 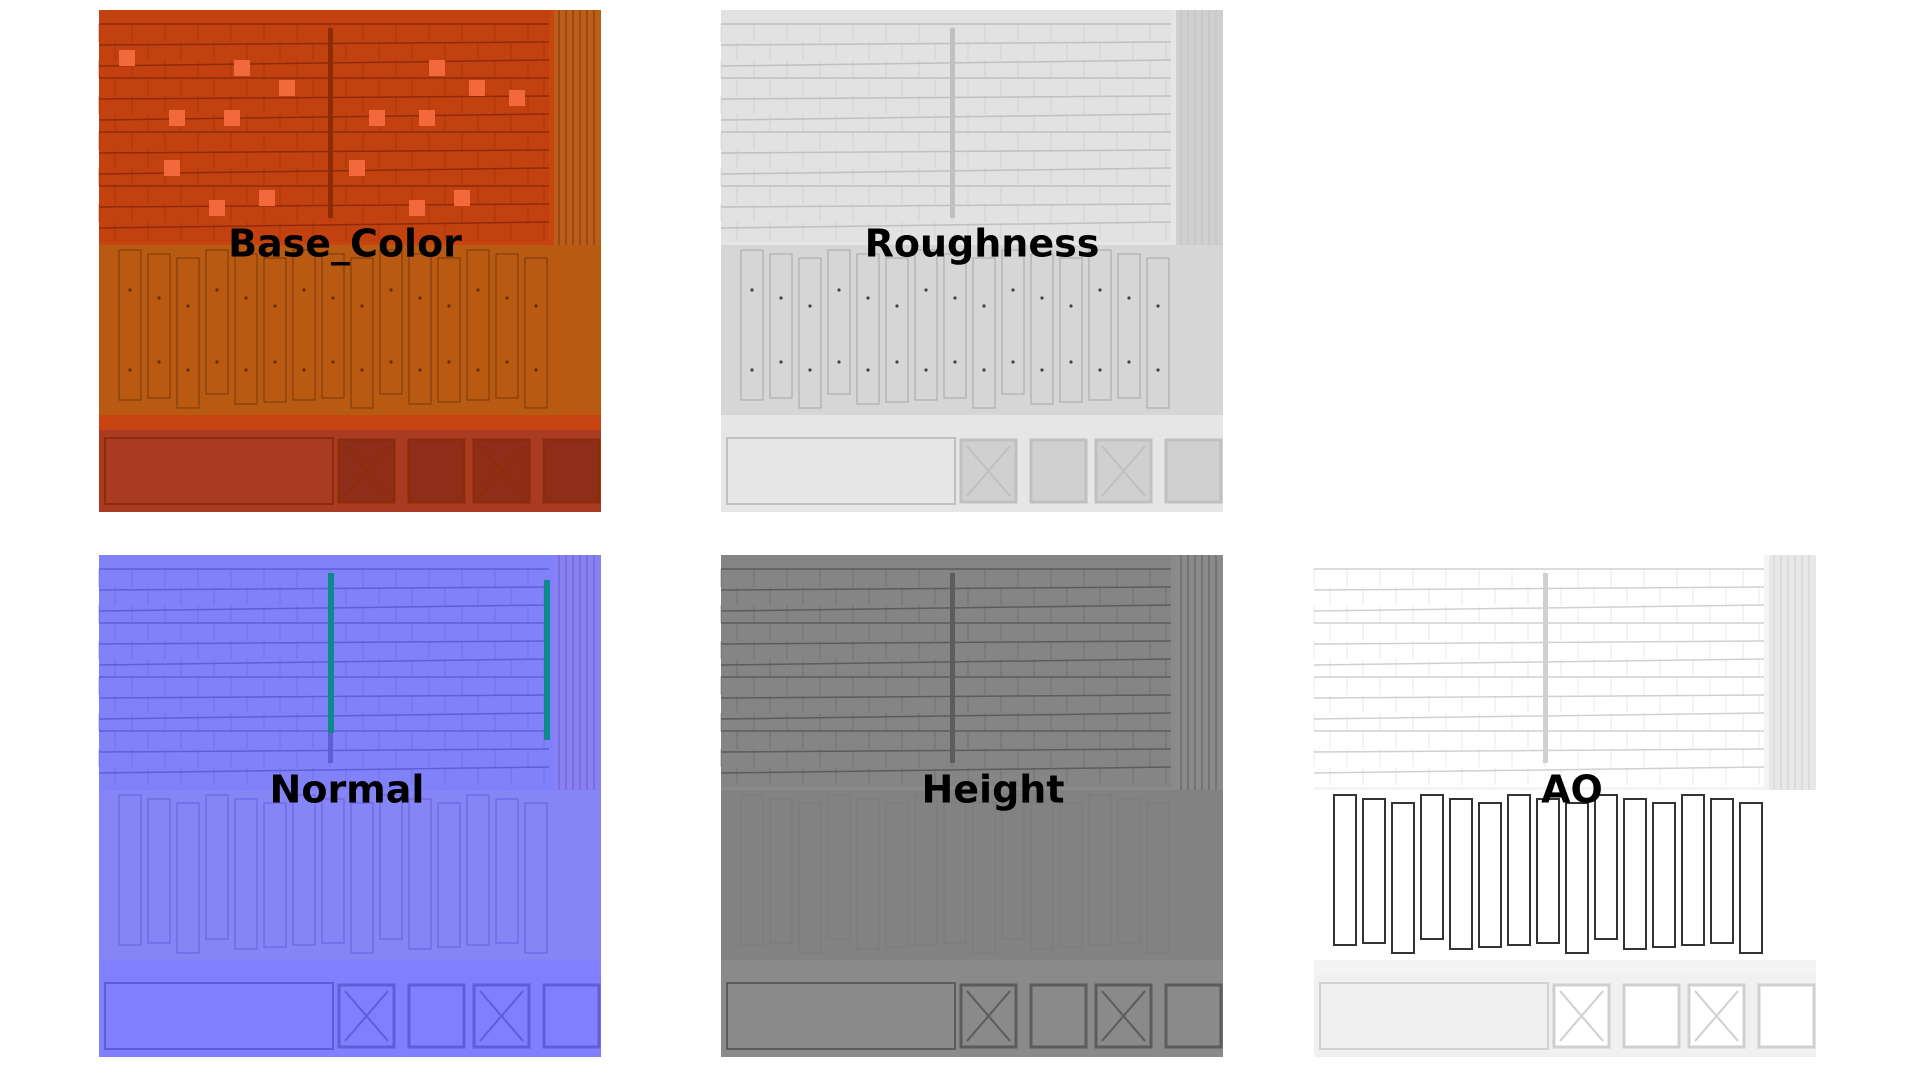 I want to click on roughness-map, so click(x=971, y=261).